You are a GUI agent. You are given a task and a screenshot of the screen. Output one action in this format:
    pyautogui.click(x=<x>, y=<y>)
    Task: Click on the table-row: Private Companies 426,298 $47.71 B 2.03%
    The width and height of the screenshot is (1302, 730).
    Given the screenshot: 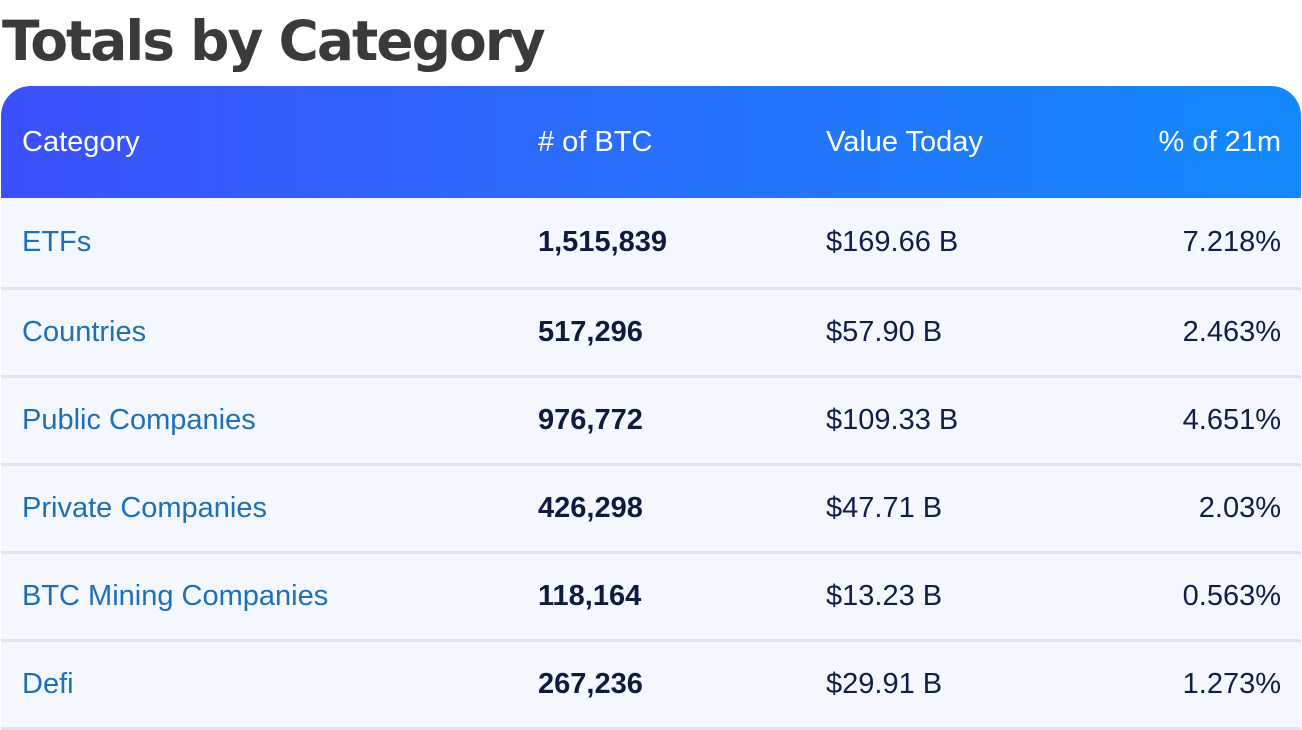 What is the action you would take?
    pyautogui.click(x=651, y=508)
    